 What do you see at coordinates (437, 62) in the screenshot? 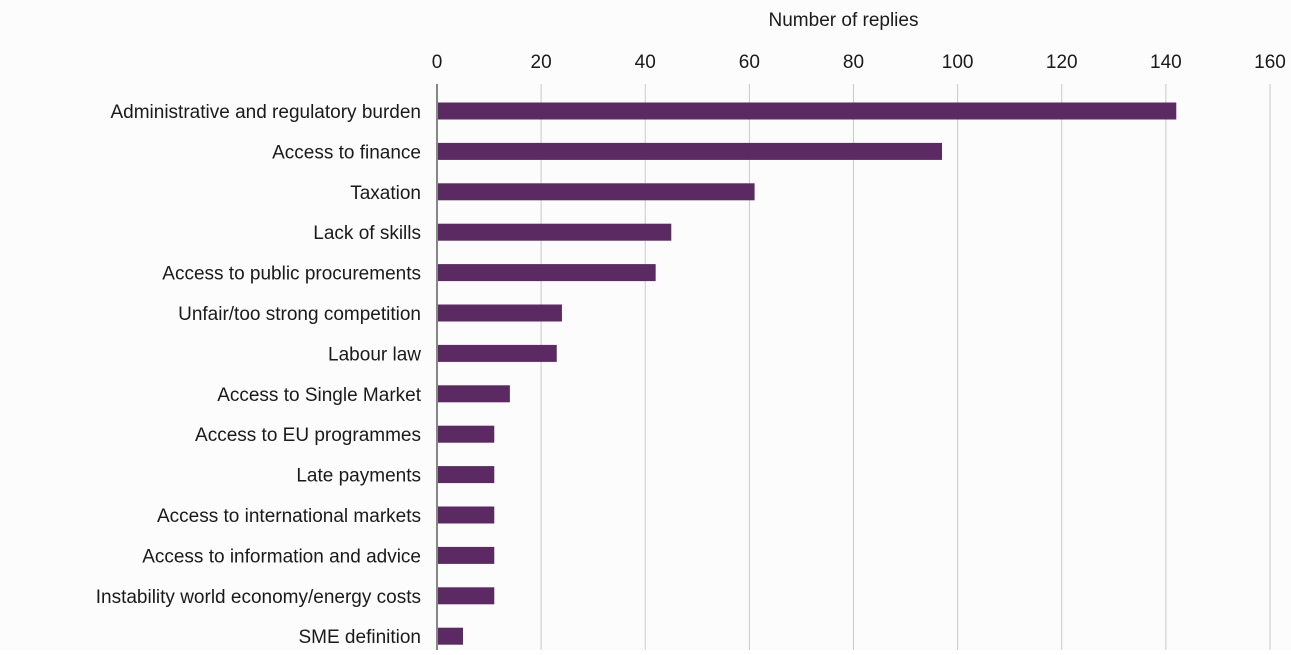
I see `x-tick-label: 0` at bounding box center [437, 62].